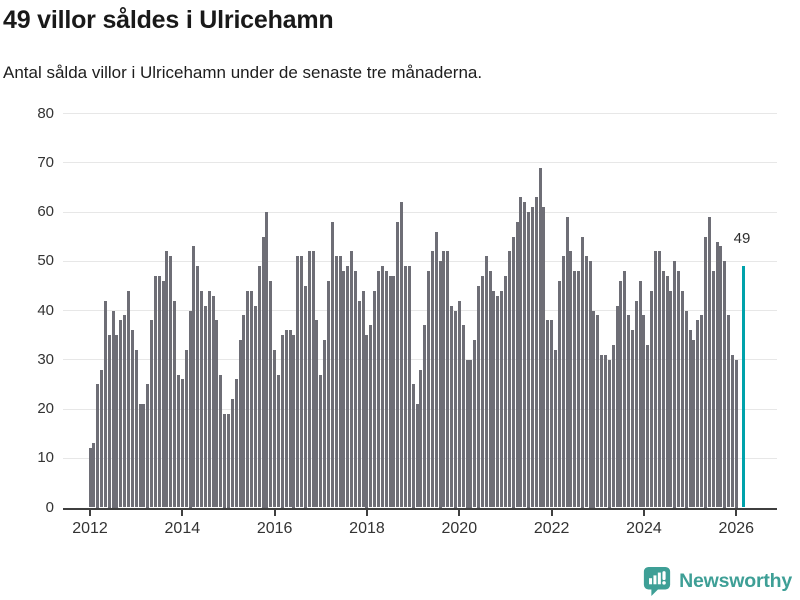 This screenshot has height=600, width=800. What do you see at coordinates (367, 528) in the screenshot?
I see `x-axis-label-2018: 2018` at bounding box center [367, 528].